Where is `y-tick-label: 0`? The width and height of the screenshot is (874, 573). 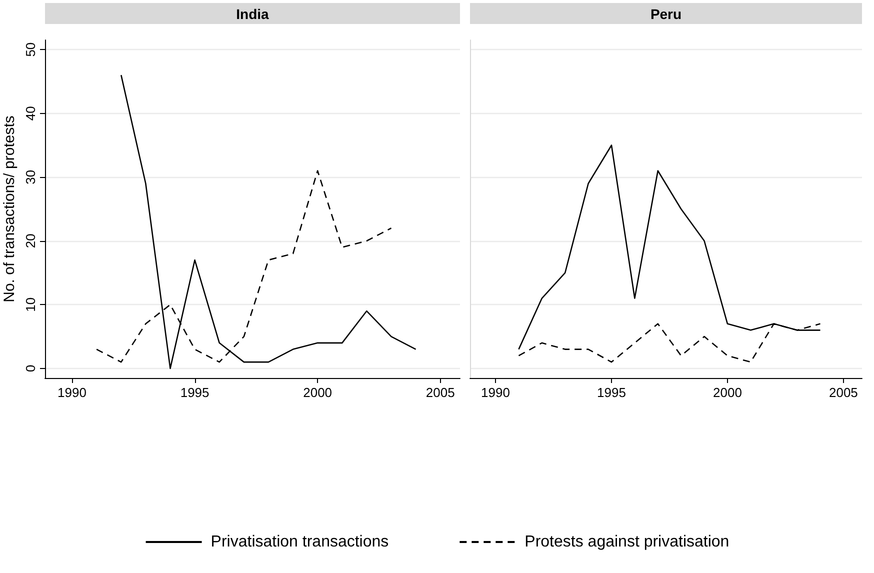 y-tick-label: 0 is located at coordinates (30, 368).